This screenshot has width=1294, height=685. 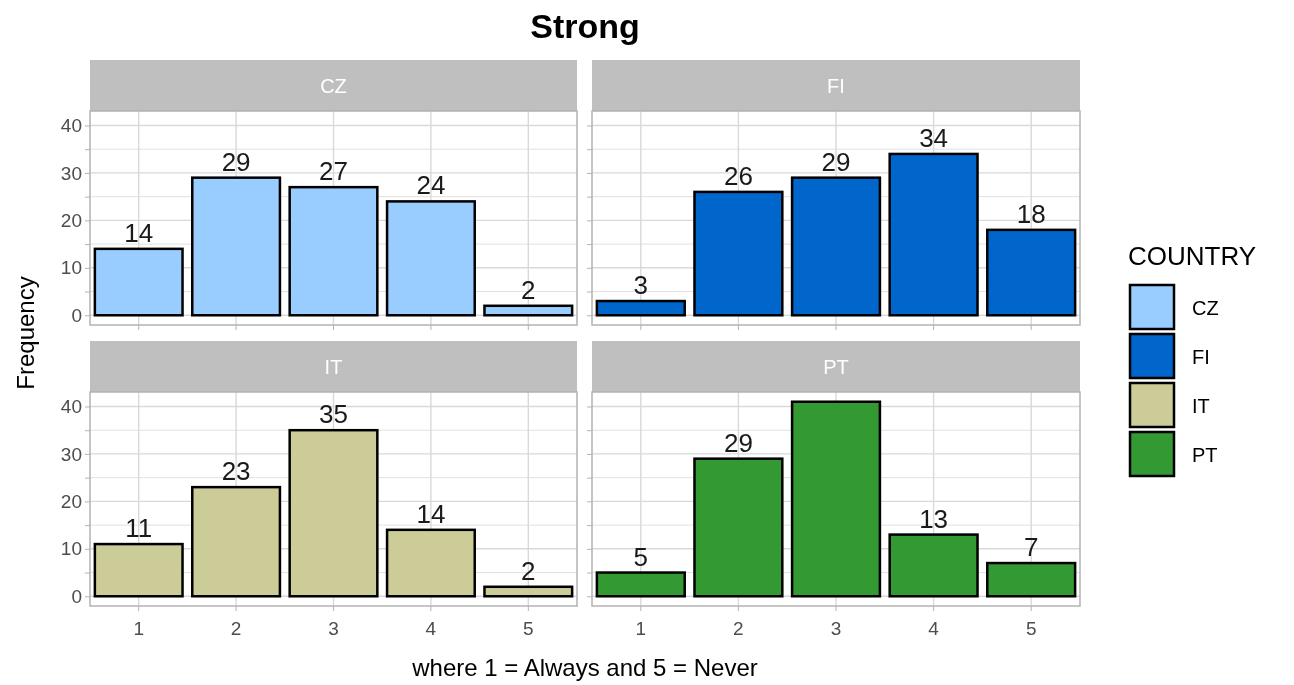 What do you see at coordinates (1201, 406) in the screenshot?
I see `legend-label: IT` at bounding box center [1201, 406].